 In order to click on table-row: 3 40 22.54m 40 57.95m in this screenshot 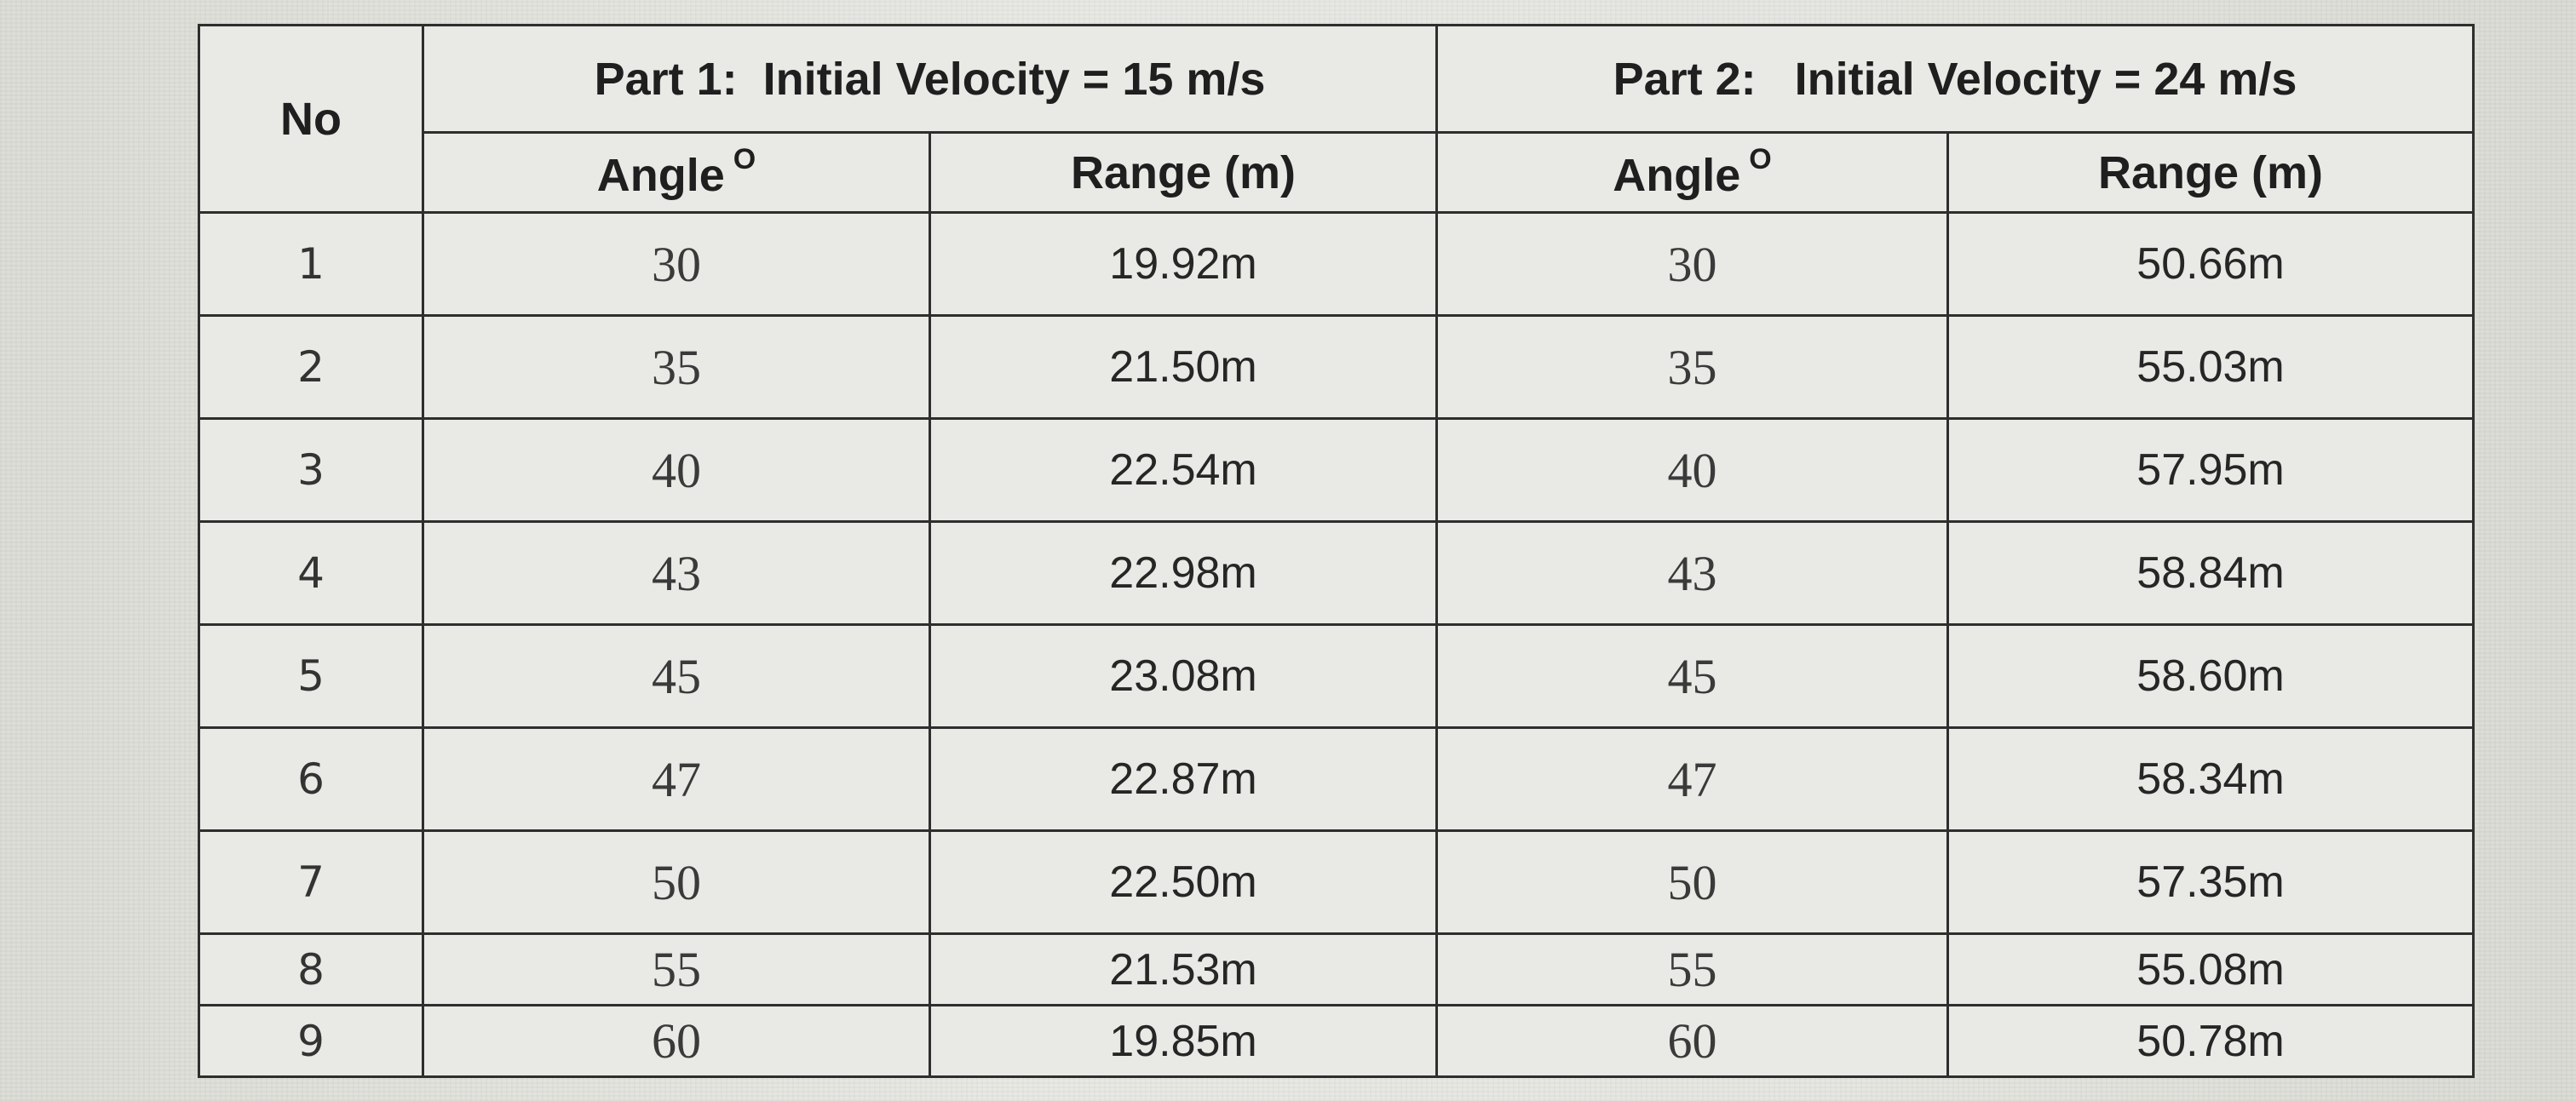, I will do `click(1336, 470)`.